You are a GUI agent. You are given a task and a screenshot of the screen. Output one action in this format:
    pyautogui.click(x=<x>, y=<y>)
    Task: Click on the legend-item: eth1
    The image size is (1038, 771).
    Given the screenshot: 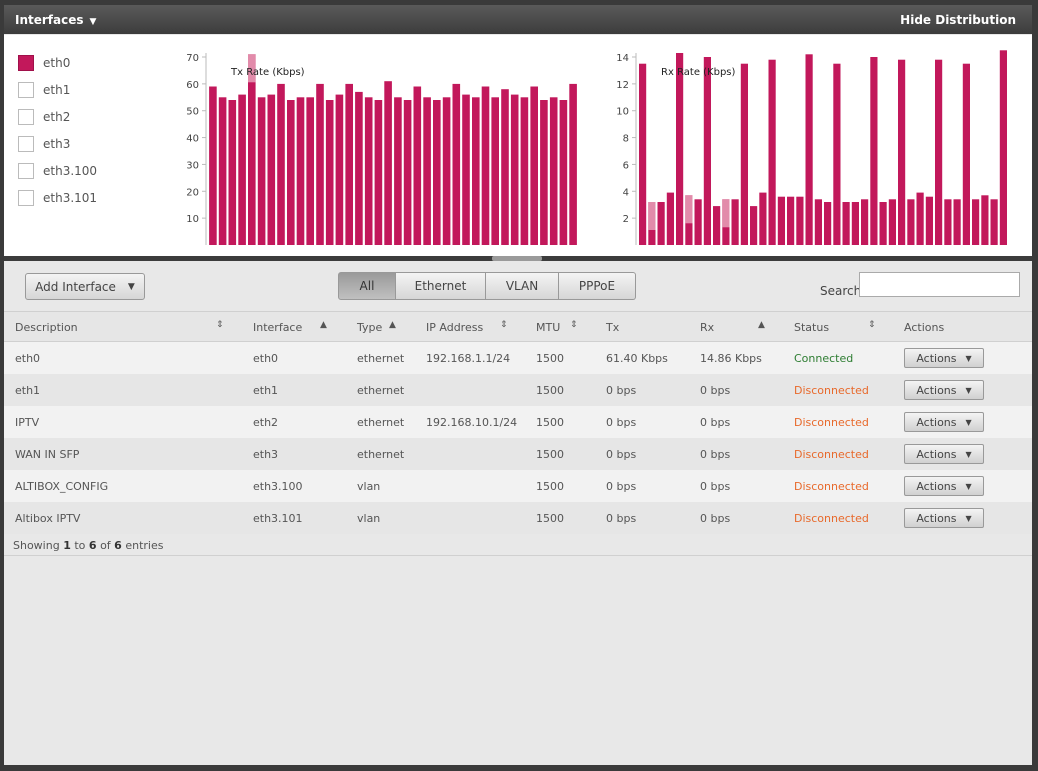 What is the action you would take?
    pyautogui.click(x=57, y=89)
    